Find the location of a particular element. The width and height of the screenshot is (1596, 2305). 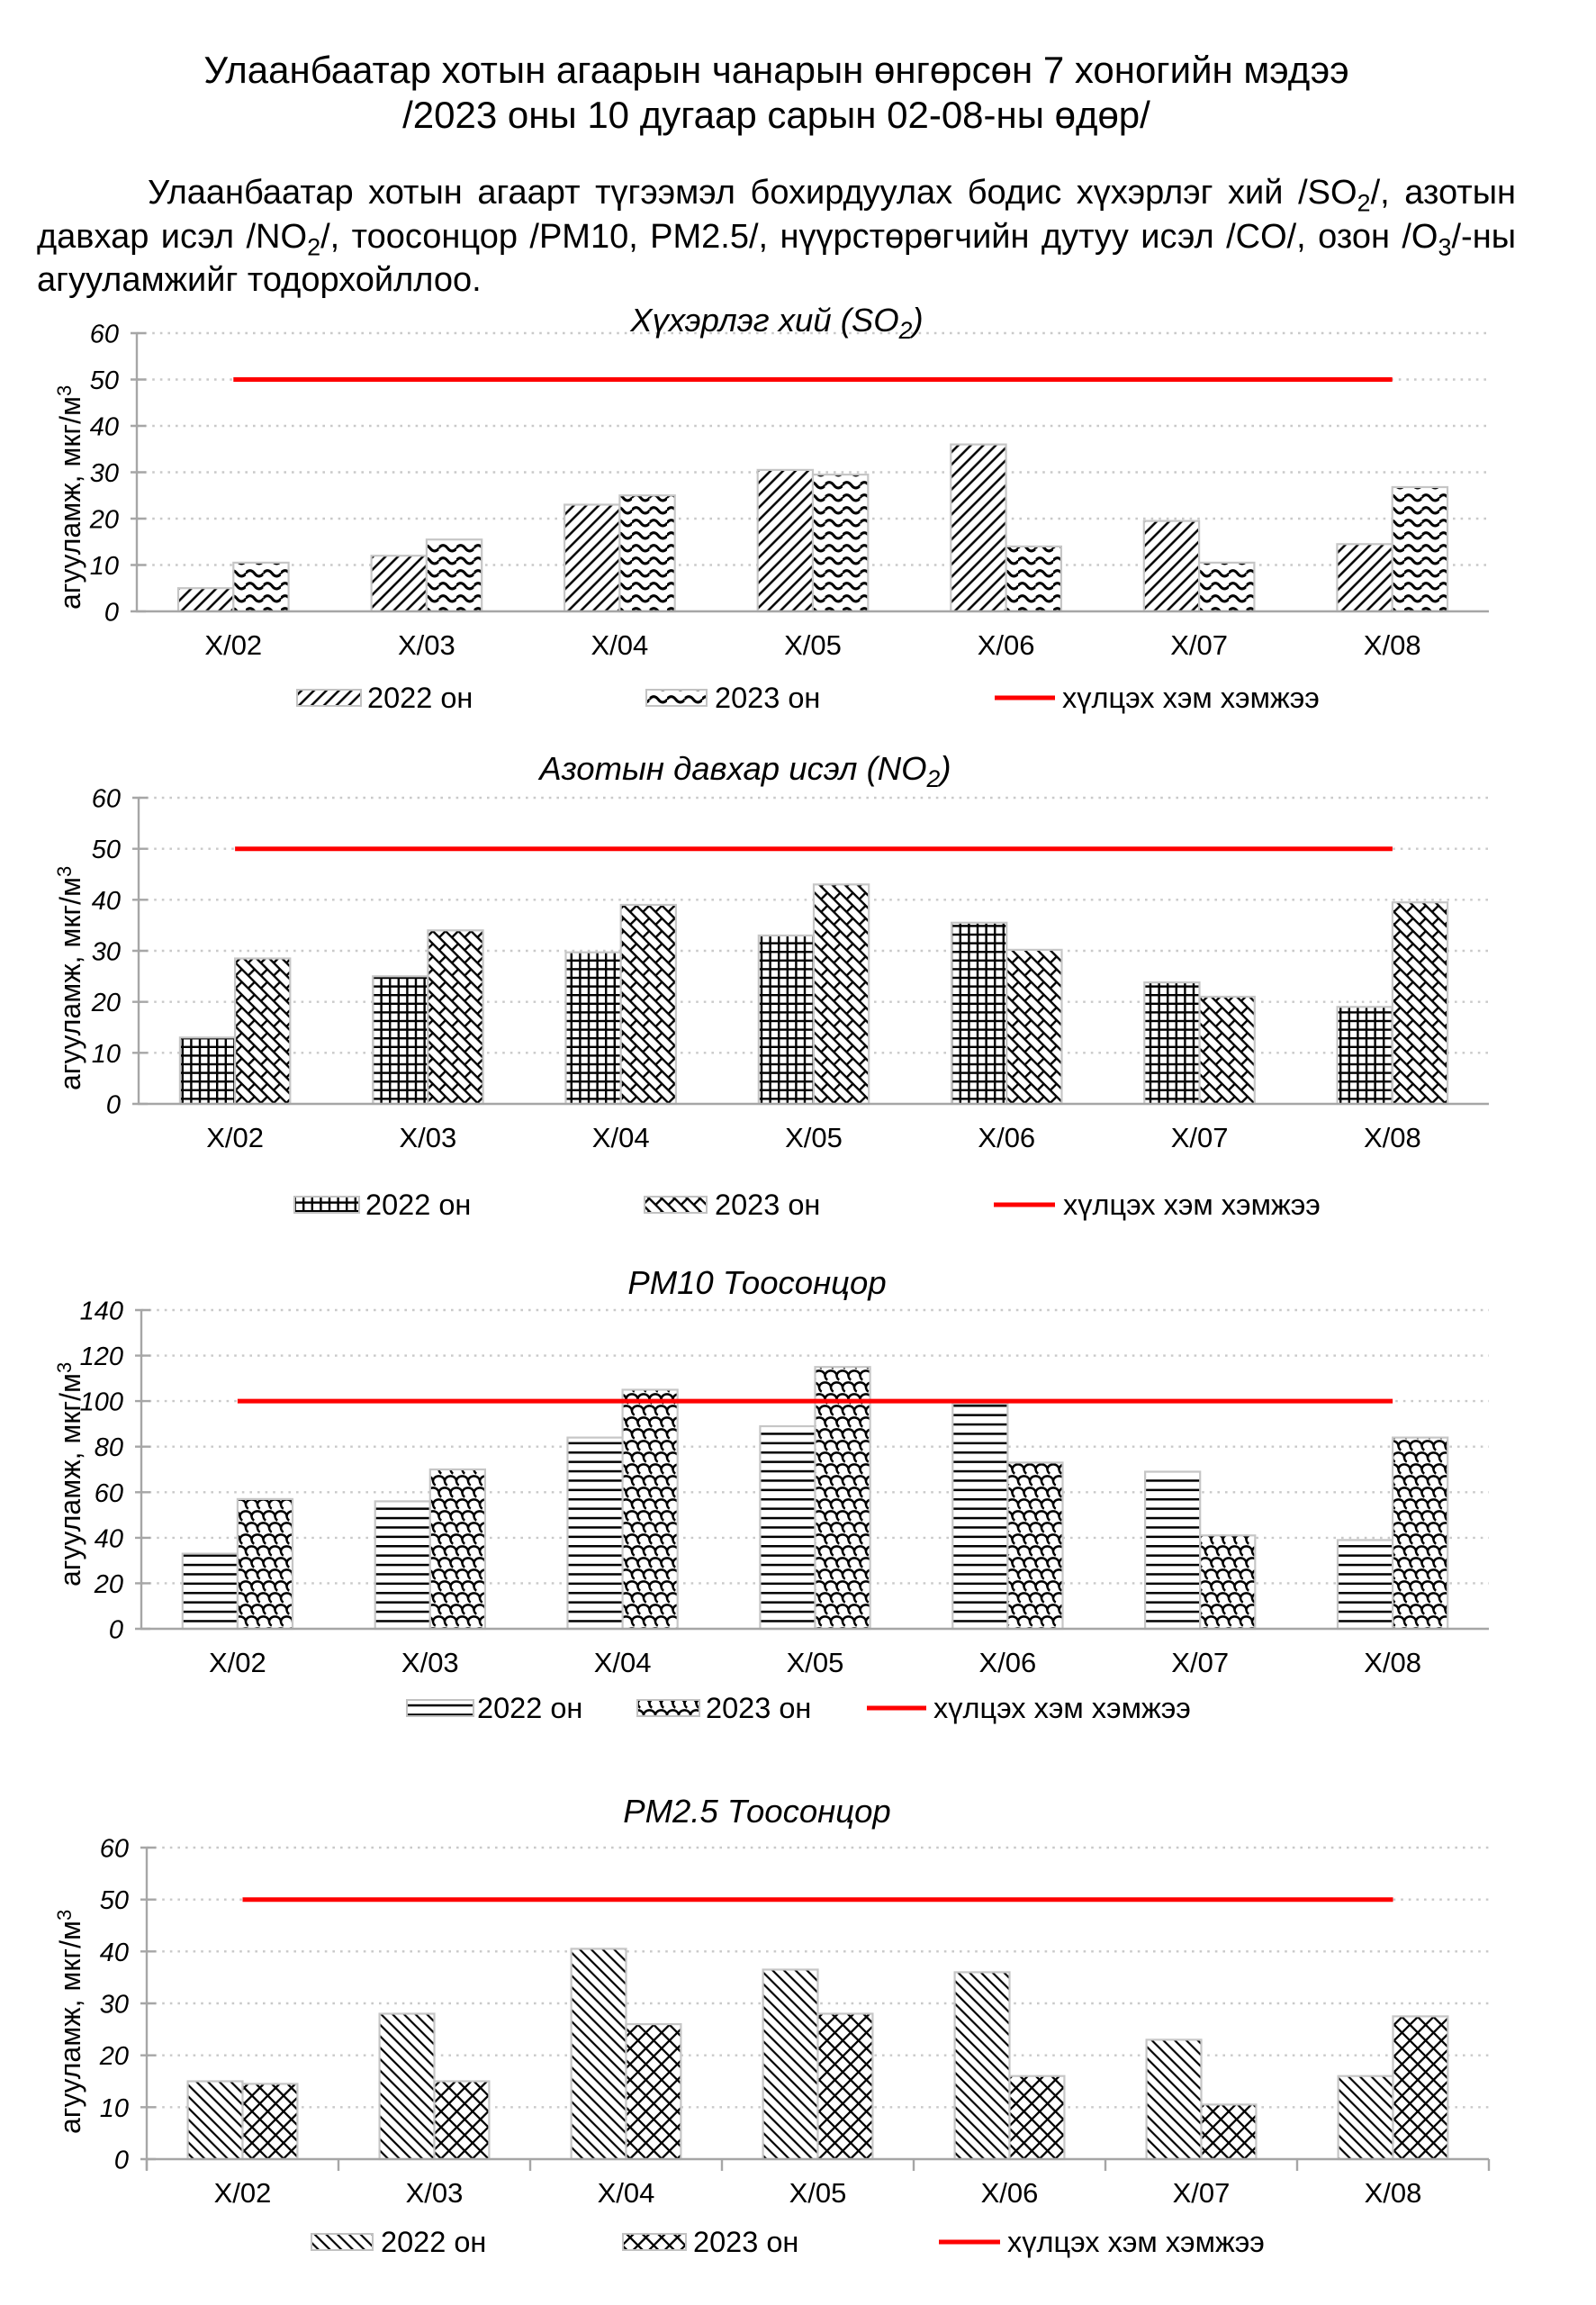

svg-text: Азотын давхар исэл (NO2) is located at coordinates (744, 771).